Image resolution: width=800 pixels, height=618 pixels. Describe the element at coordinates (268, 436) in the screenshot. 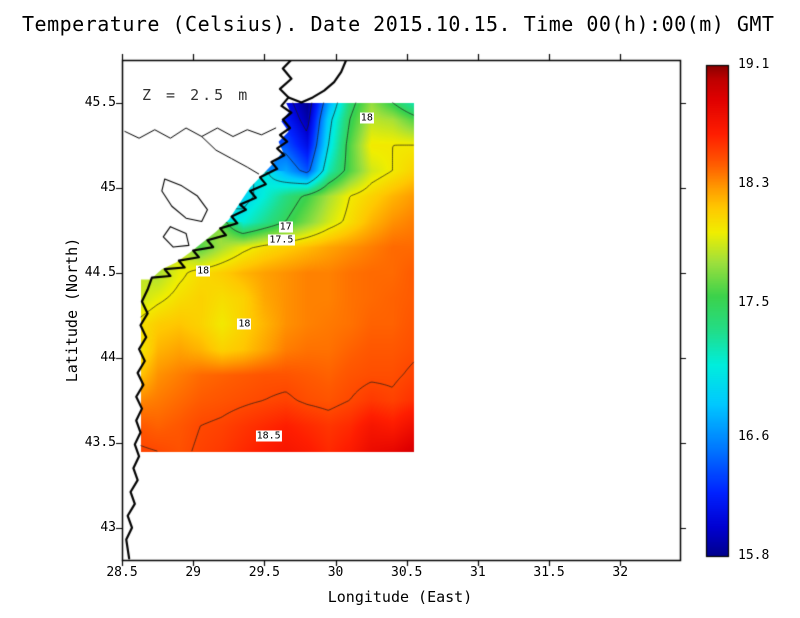

I see `contour-label: 18.5` at that location.